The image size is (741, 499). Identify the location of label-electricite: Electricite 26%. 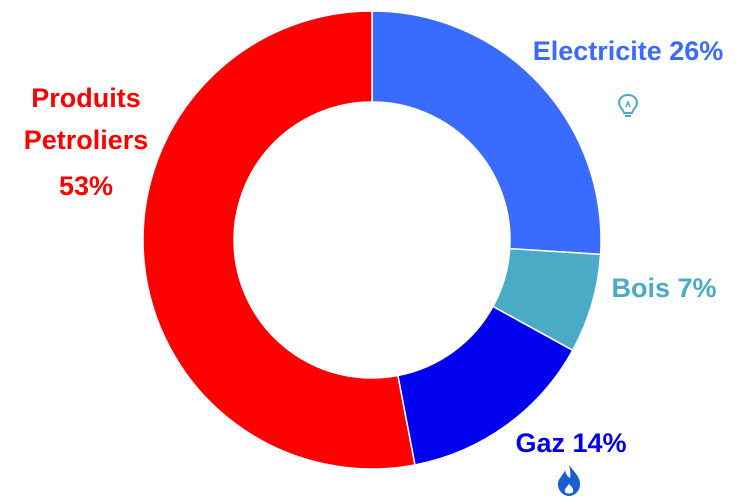
(628, 51).